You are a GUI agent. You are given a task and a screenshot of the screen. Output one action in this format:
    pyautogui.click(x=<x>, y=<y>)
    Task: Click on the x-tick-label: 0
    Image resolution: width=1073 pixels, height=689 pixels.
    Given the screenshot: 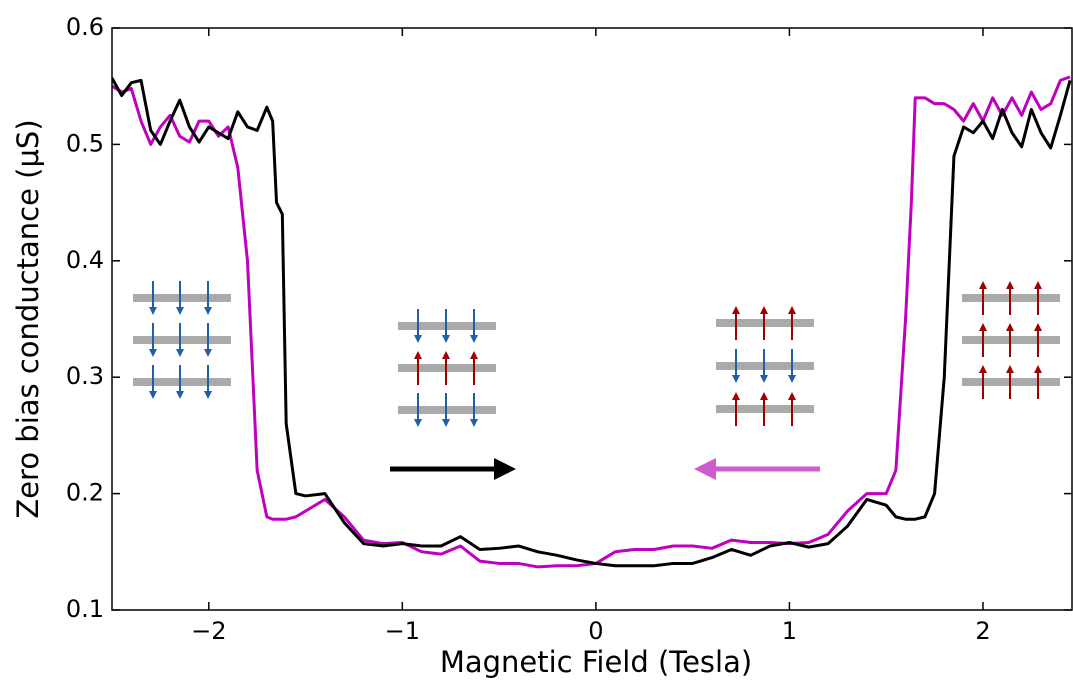 What is the action you would take?
    pyautogui.click(x=595, y=631)
    